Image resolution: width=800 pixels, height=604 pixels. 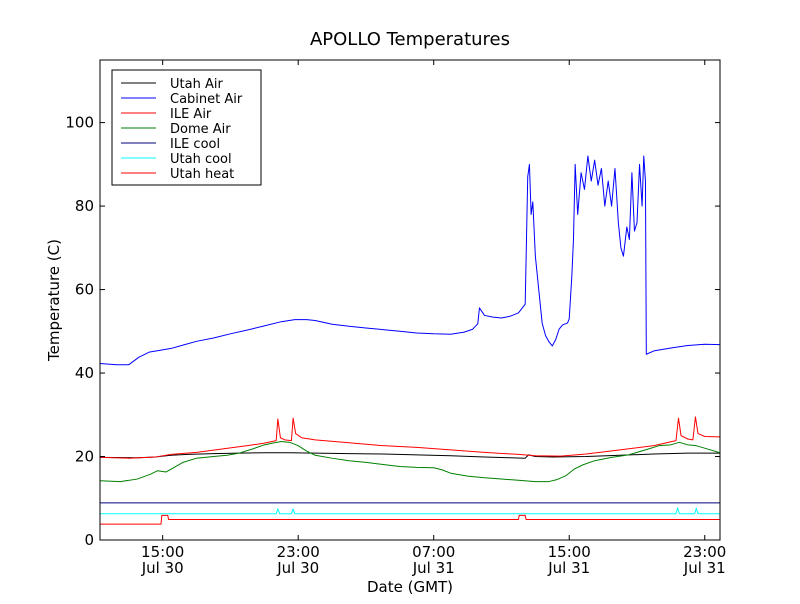 What do you see at coordinates (195, 144) in the screenshot?
I see `legend-label-ile-cool: ILE cool` at bounding box center [195, 144].